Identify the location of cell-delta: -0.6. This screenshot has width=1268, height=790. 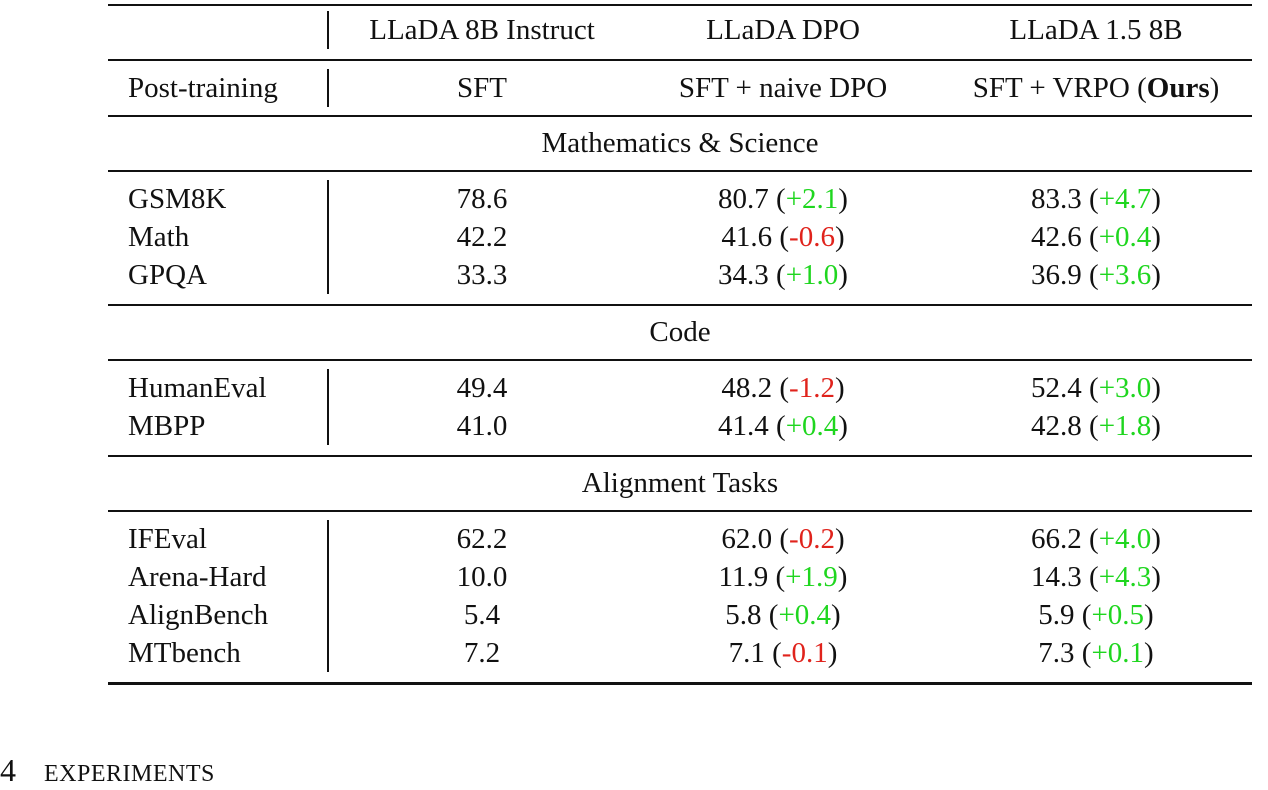
(812, 237).